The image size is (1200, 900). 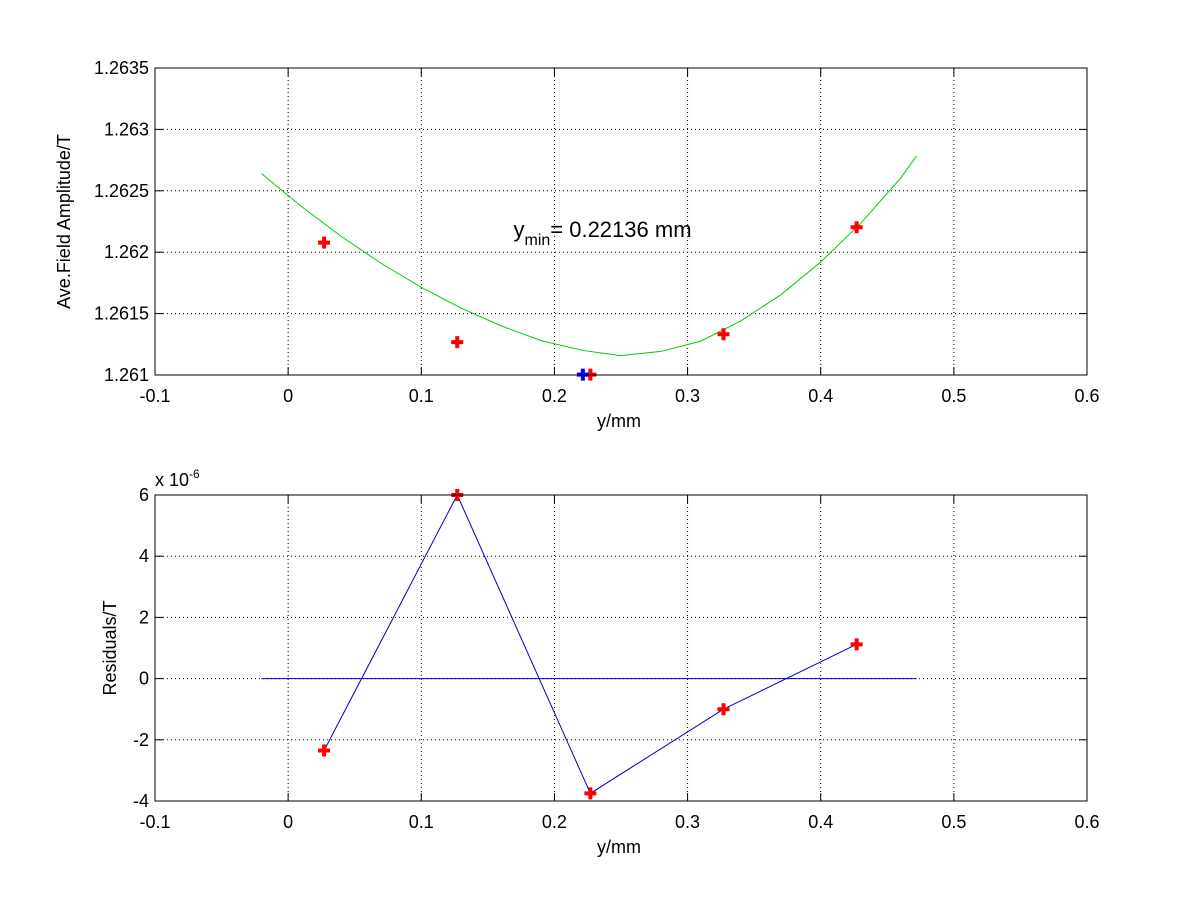 What do you see at coordinates (121, 314) in the screenshot?
I see `y-tick-label: 1.2615` at bounding box center [121, 314].